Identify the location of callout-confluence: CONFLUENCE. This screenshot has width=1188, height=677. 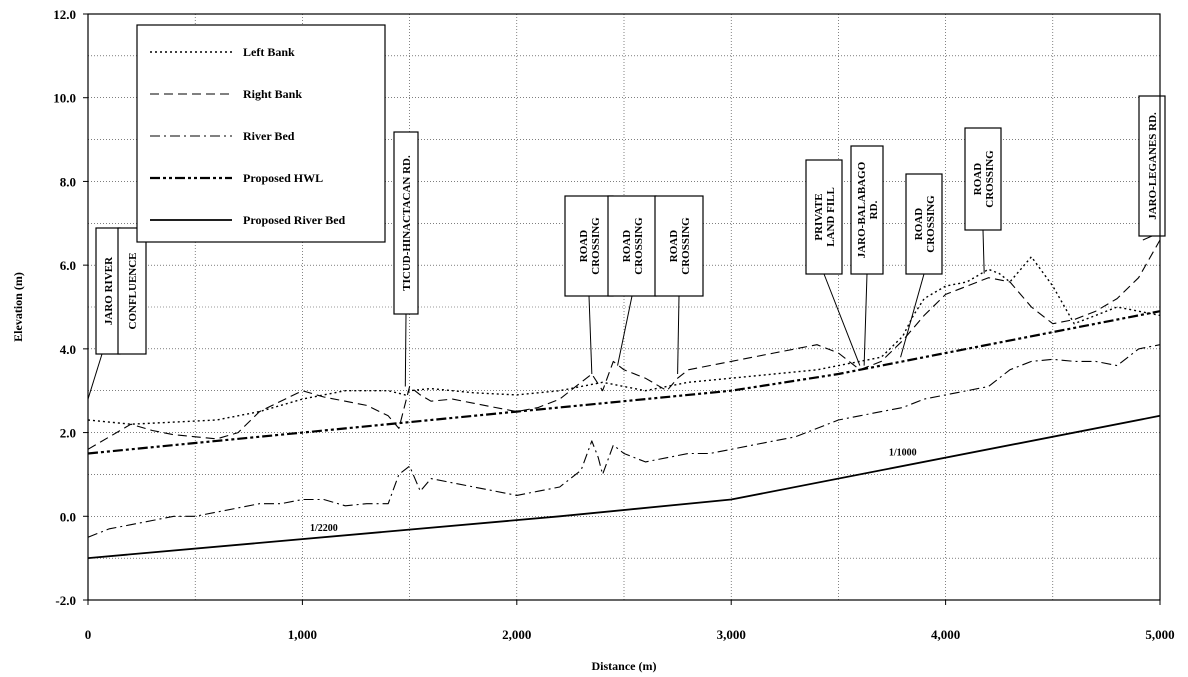
(132, 291).